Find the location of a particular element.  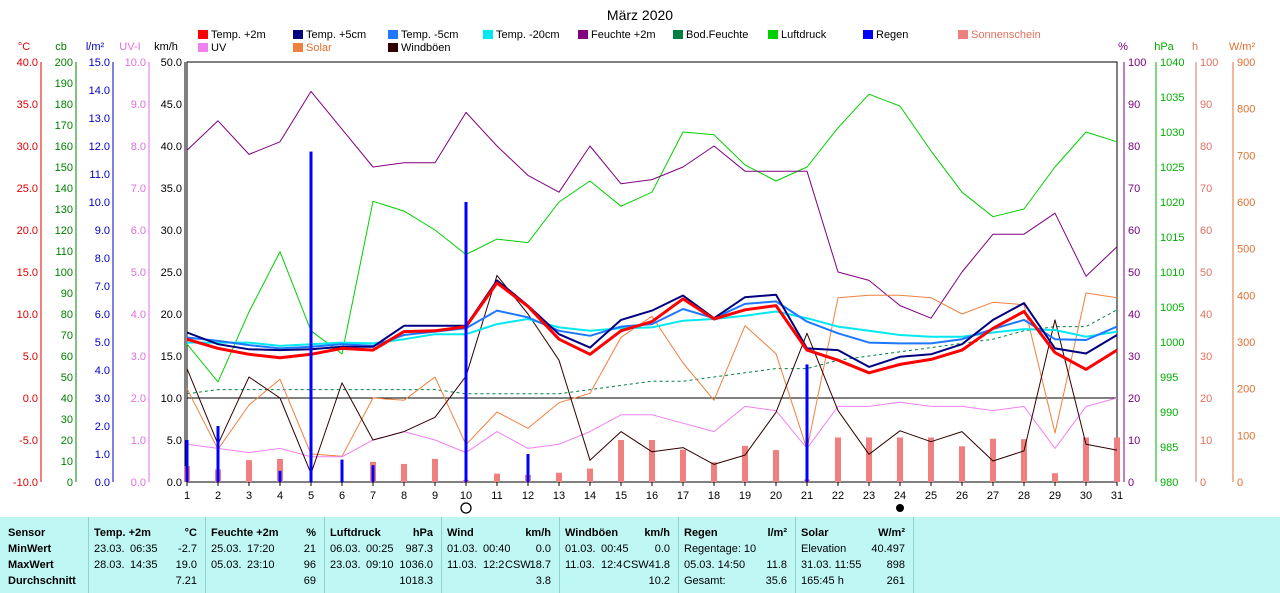

tick-label-solar_wm2: 500 is located at coordinates (1246, 250).